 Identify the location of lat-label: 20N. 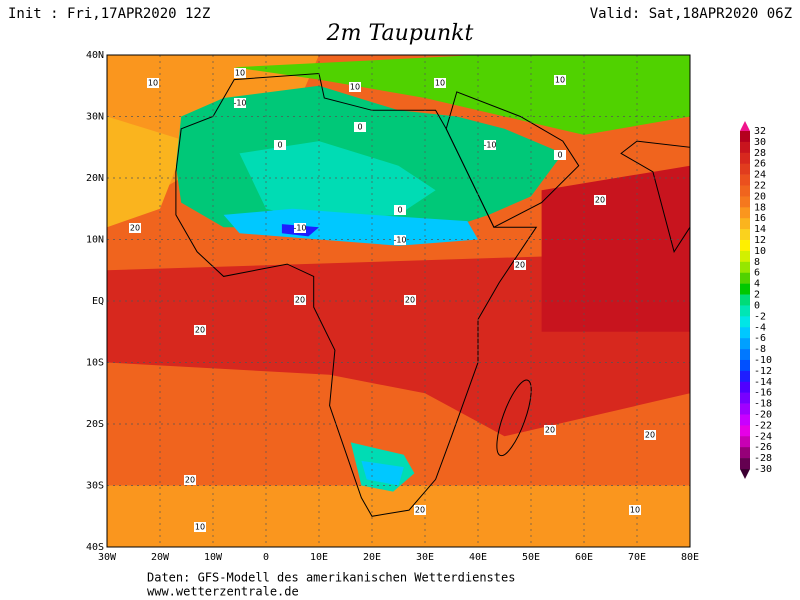
(95, 178).